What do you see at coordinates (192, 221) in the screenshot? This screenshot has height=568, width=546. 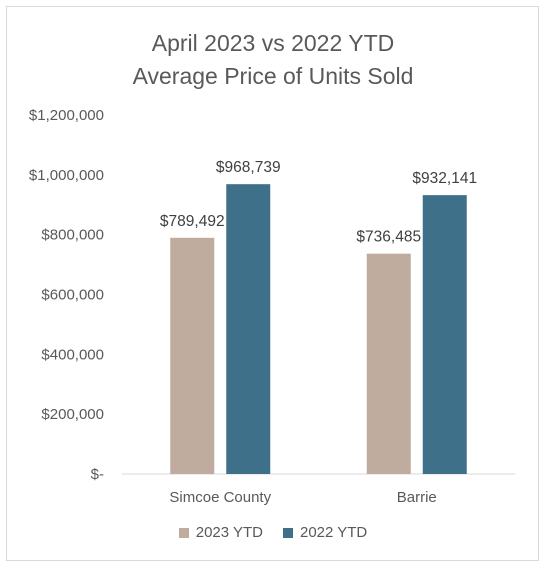 I see `data-label: $789,492` at bounding box center [192, 221].